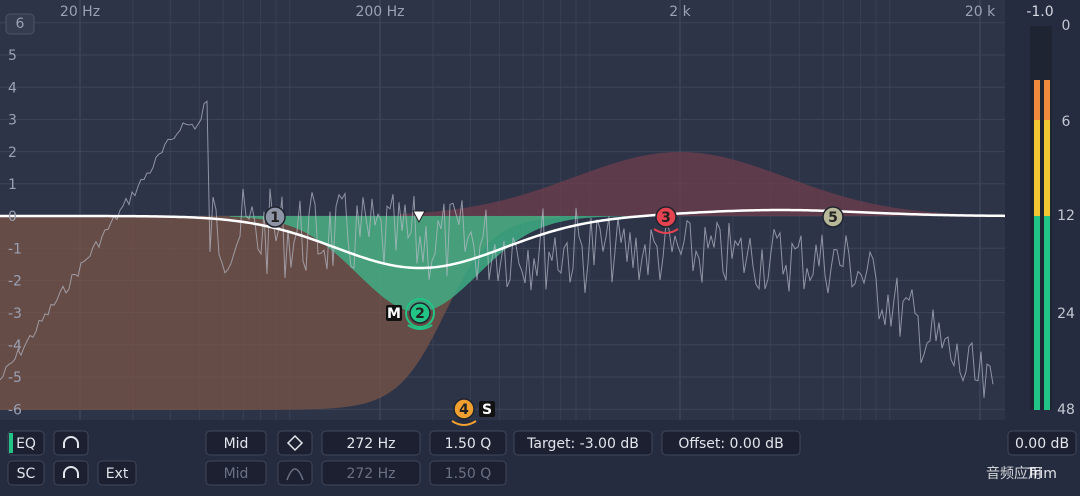 This screenshot has height=496, width=1080. I want to click on band-node: 4, so click(464, 412).